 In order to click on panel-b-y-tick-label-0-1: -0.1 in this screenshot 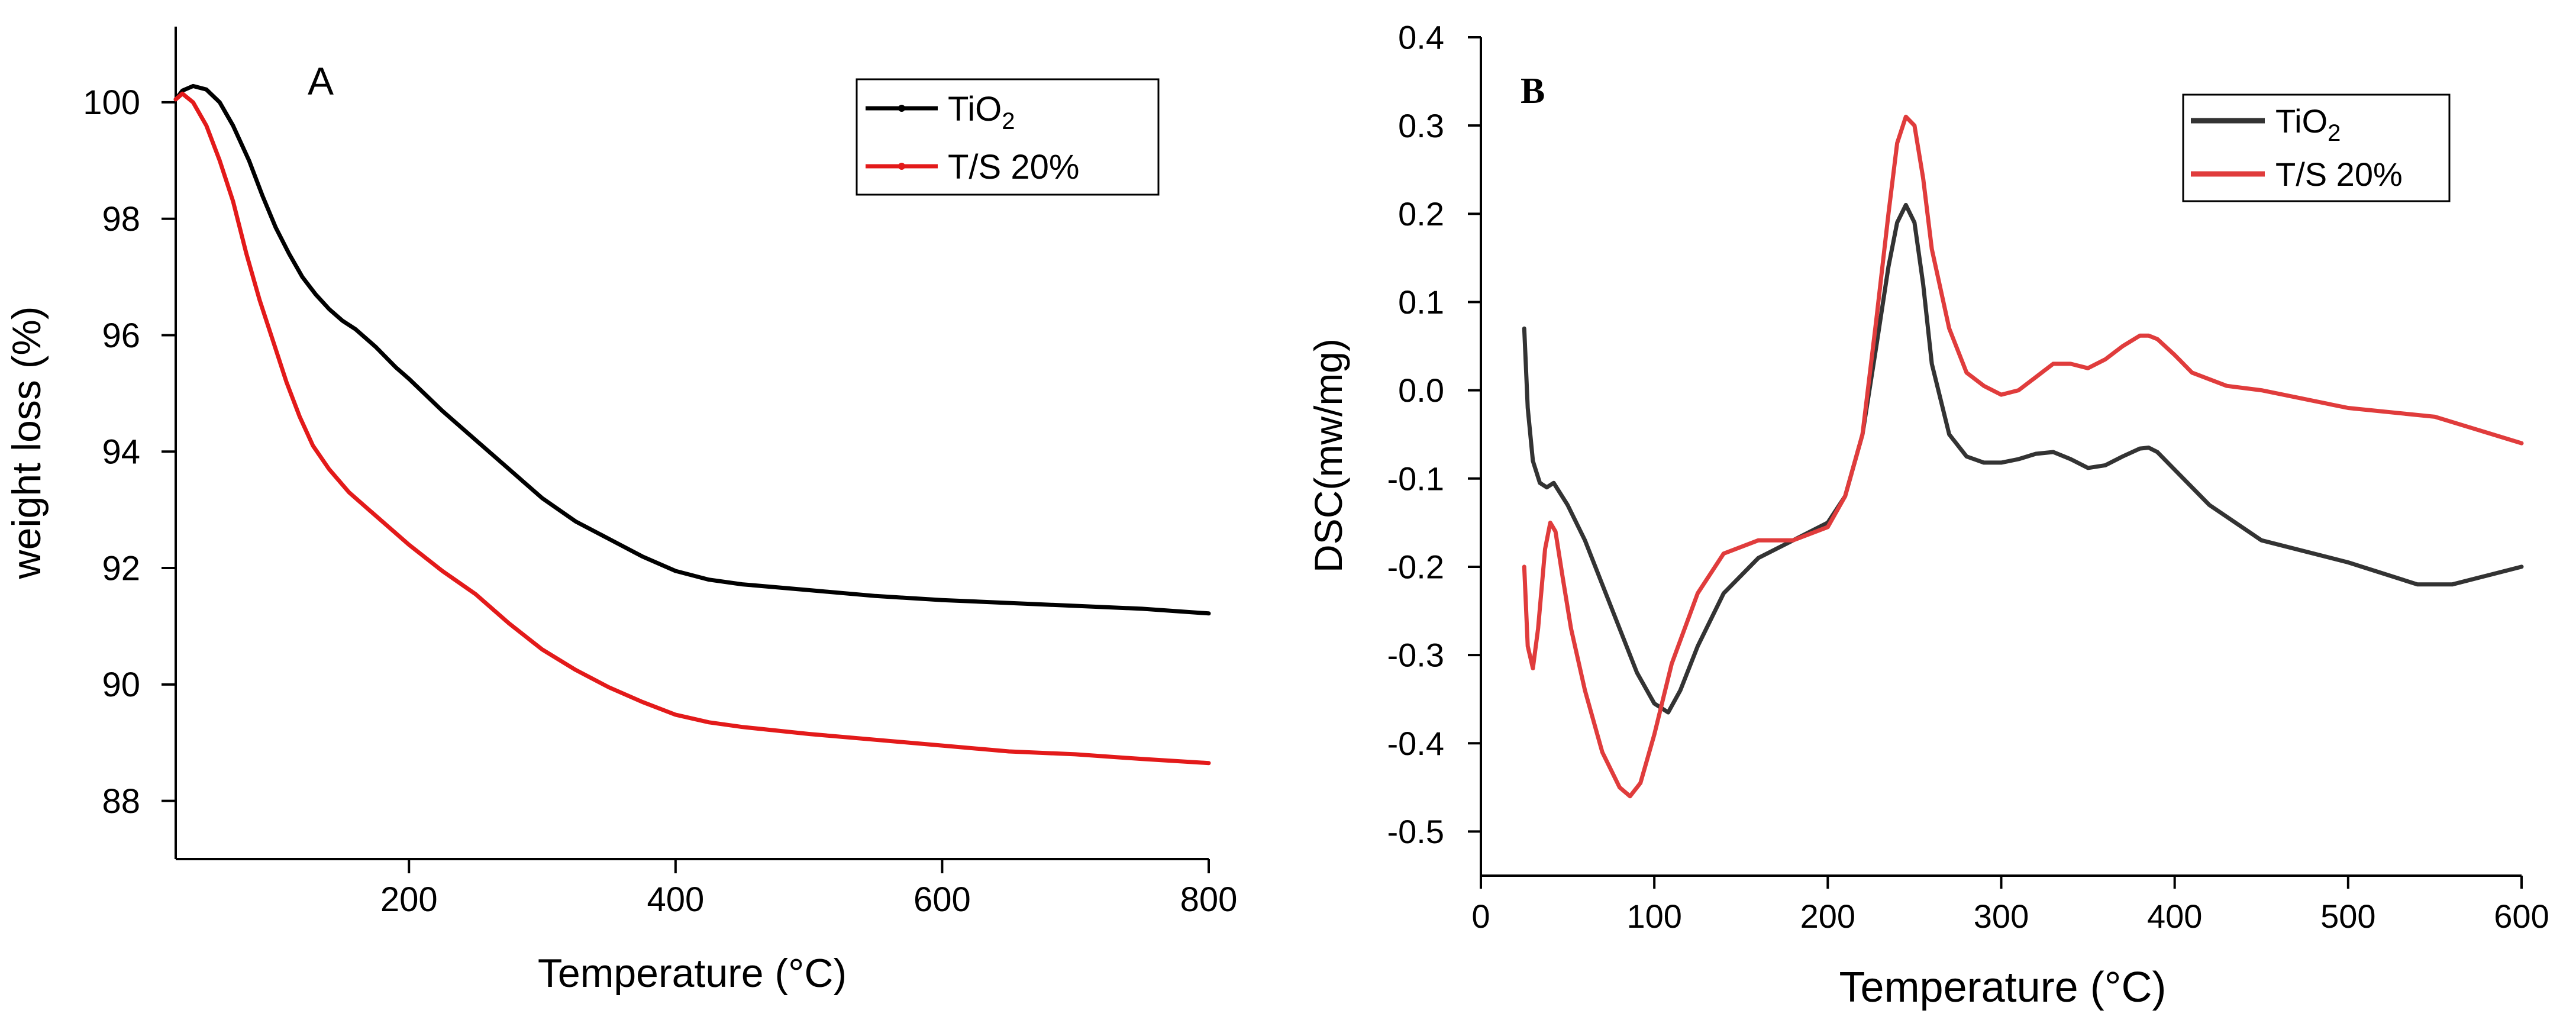, I will do `click(1416, 479)`.